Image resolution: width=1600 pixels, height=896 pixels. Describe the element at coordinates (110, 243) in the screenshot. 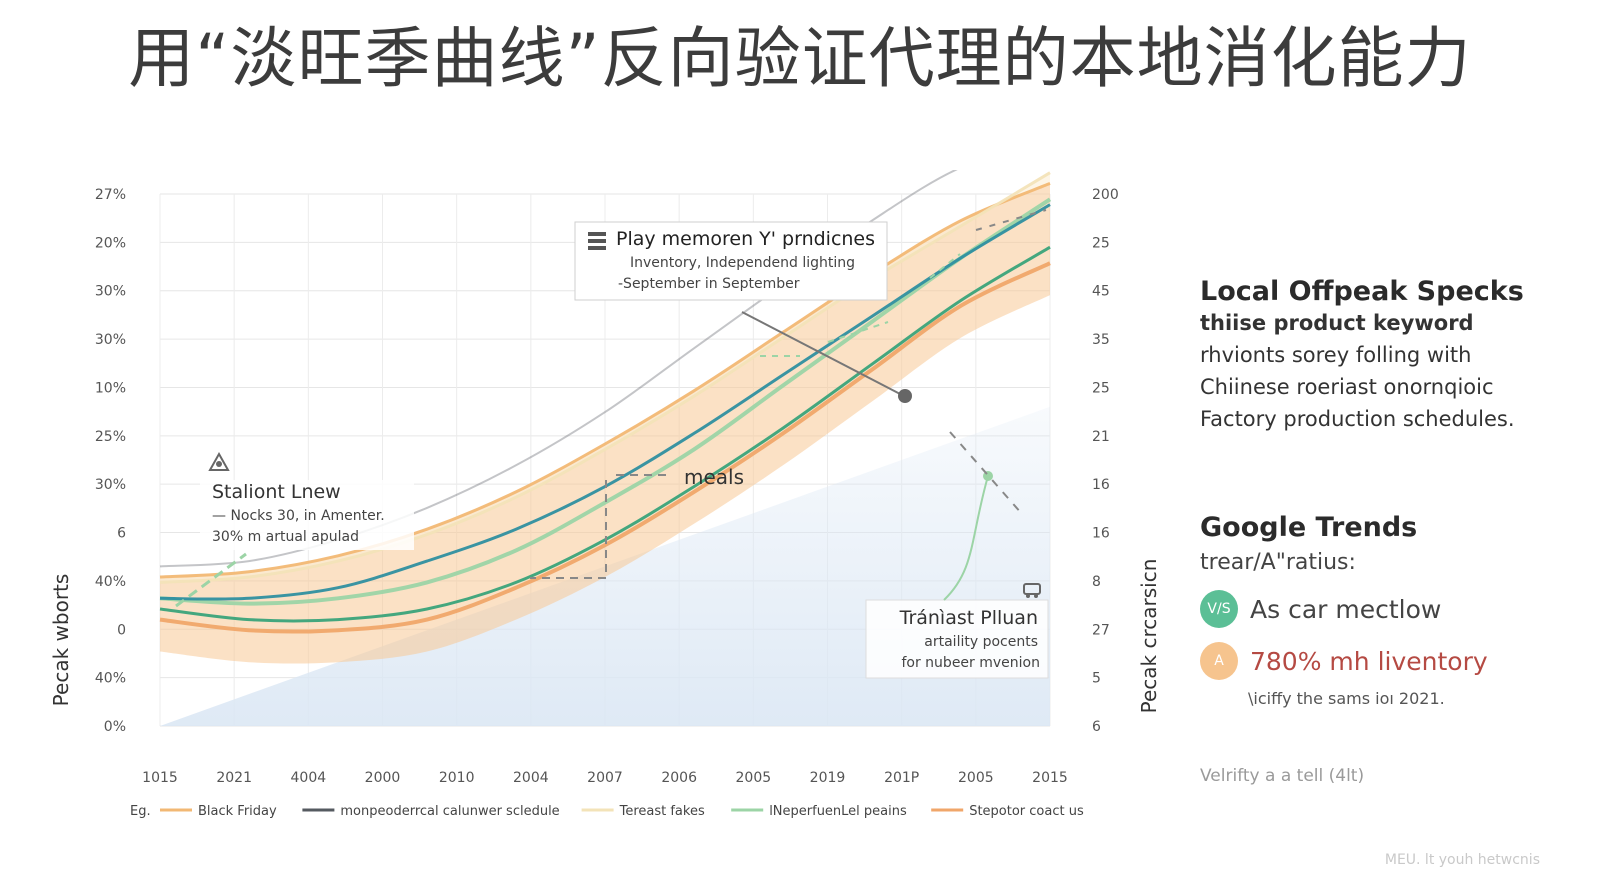

I see `left-tick-label: 20%` at that location.